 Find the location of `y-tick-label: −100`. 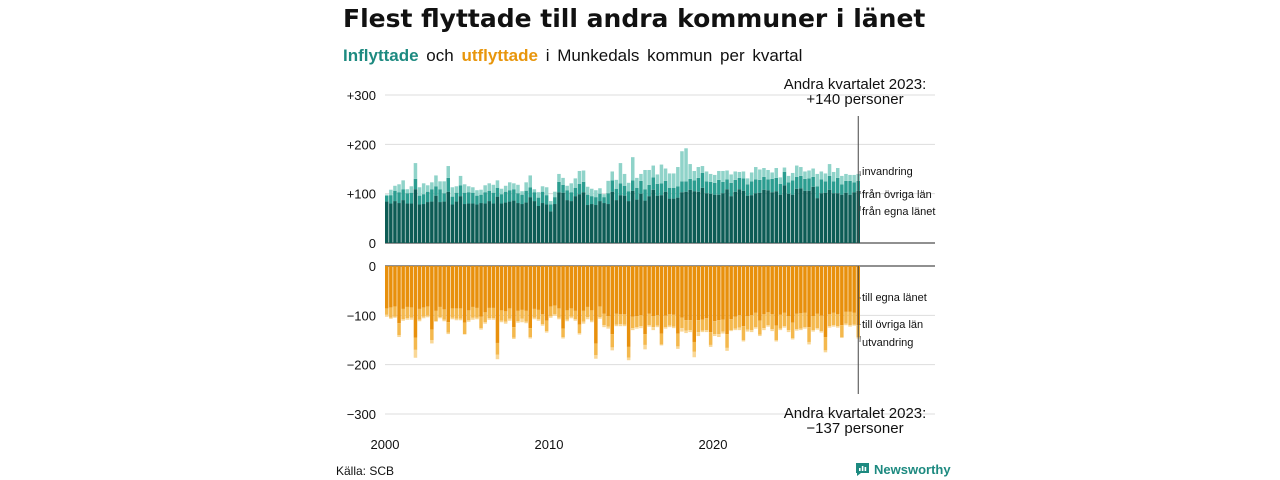

y-tick-label: −100 is located at coordinates (361, 315).